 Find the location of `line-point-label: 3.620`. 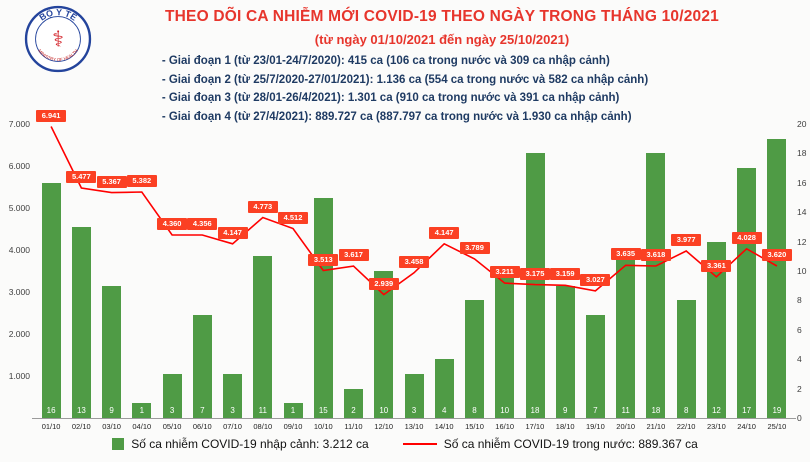

line-point-label: 3.620 is located at coordinates (776, 255).